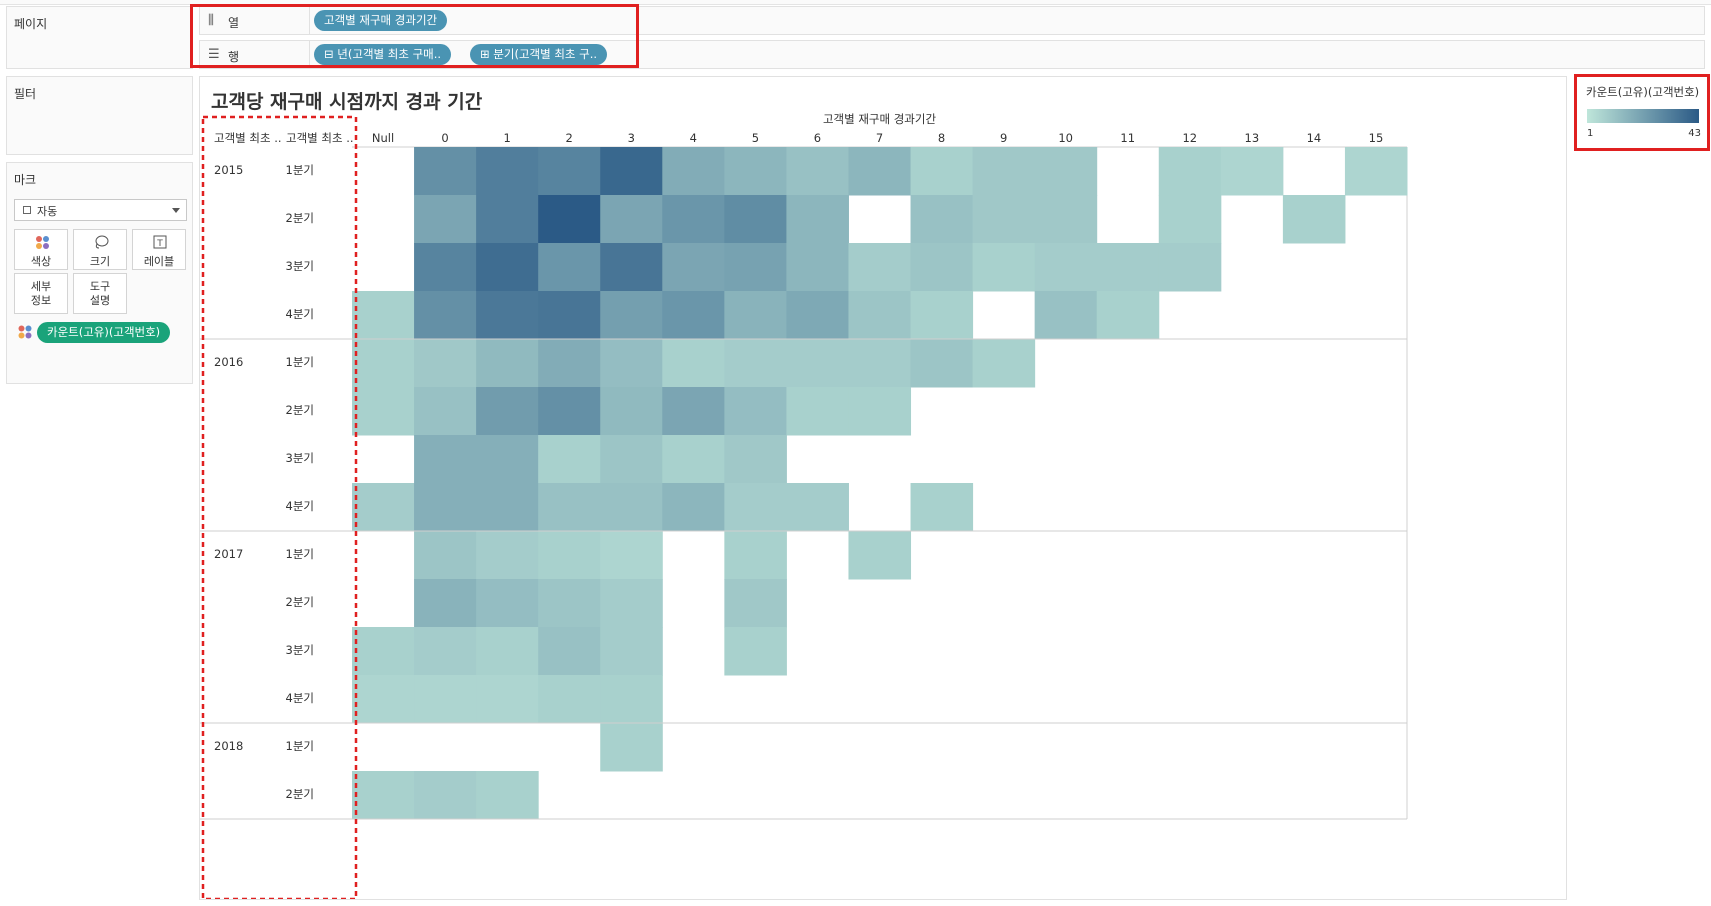 The height and width of the screenshot is (906, 1711). What do you see at coordinates (952, 20) in the screenshot?
I see `columns-shelf: ⫼ 열 고객별 재구매 경과기간` at bounding box center [952, 20].